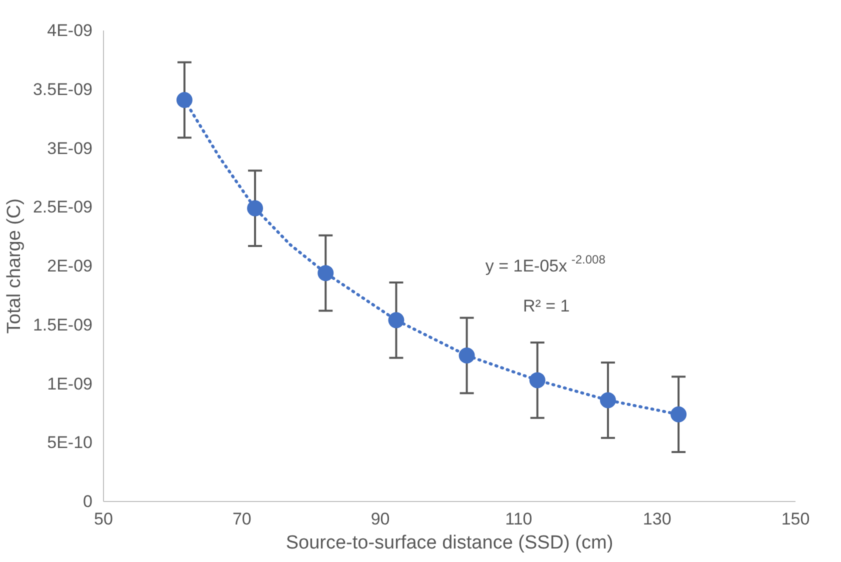  Describe the element at coordinates (88, 501) in the screenshot. I see `y-tick-label: 0` at that location.